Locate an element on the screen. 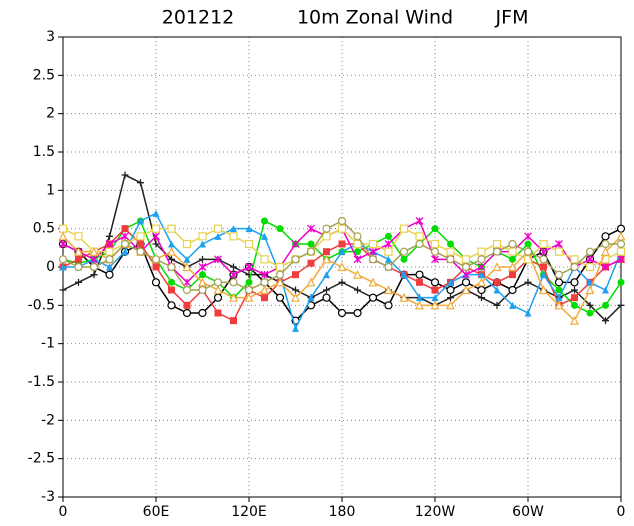  y-tick-label: 2 is located at coordinates (50, 114).